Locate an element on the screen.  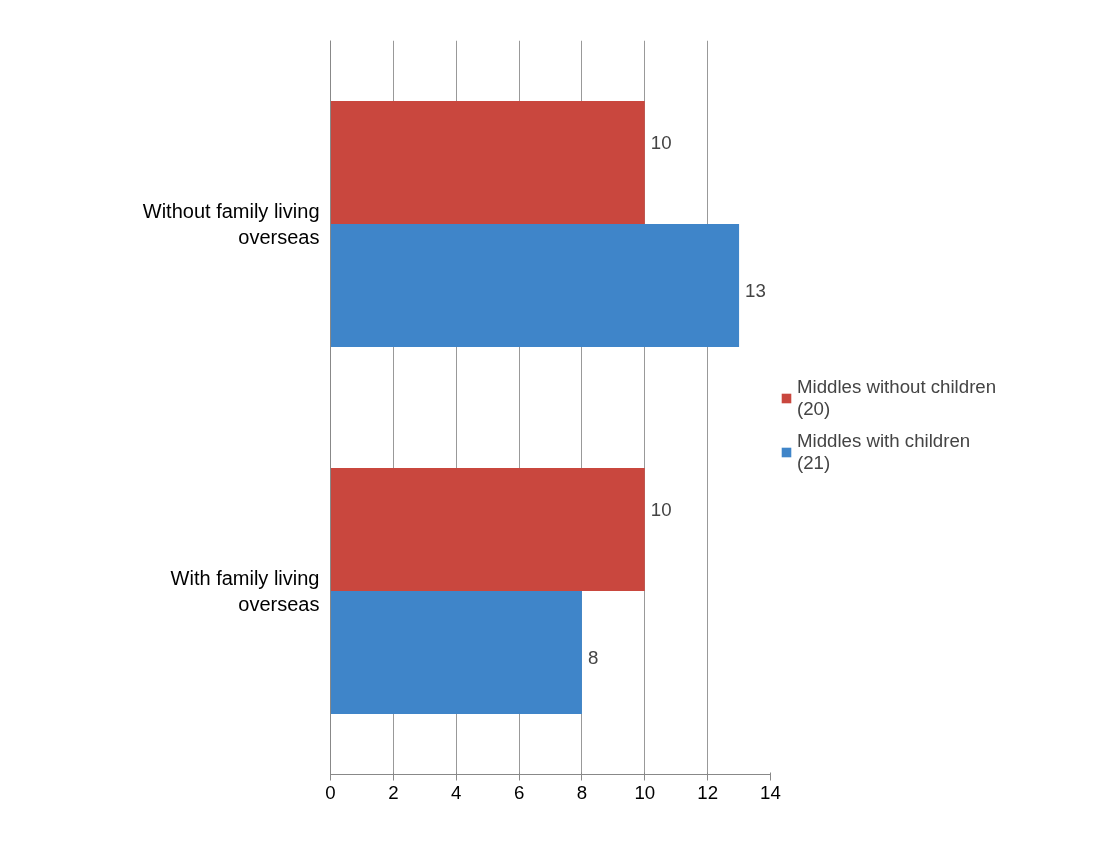
x-tick-label: 12 is located at coordinates (708, 792).